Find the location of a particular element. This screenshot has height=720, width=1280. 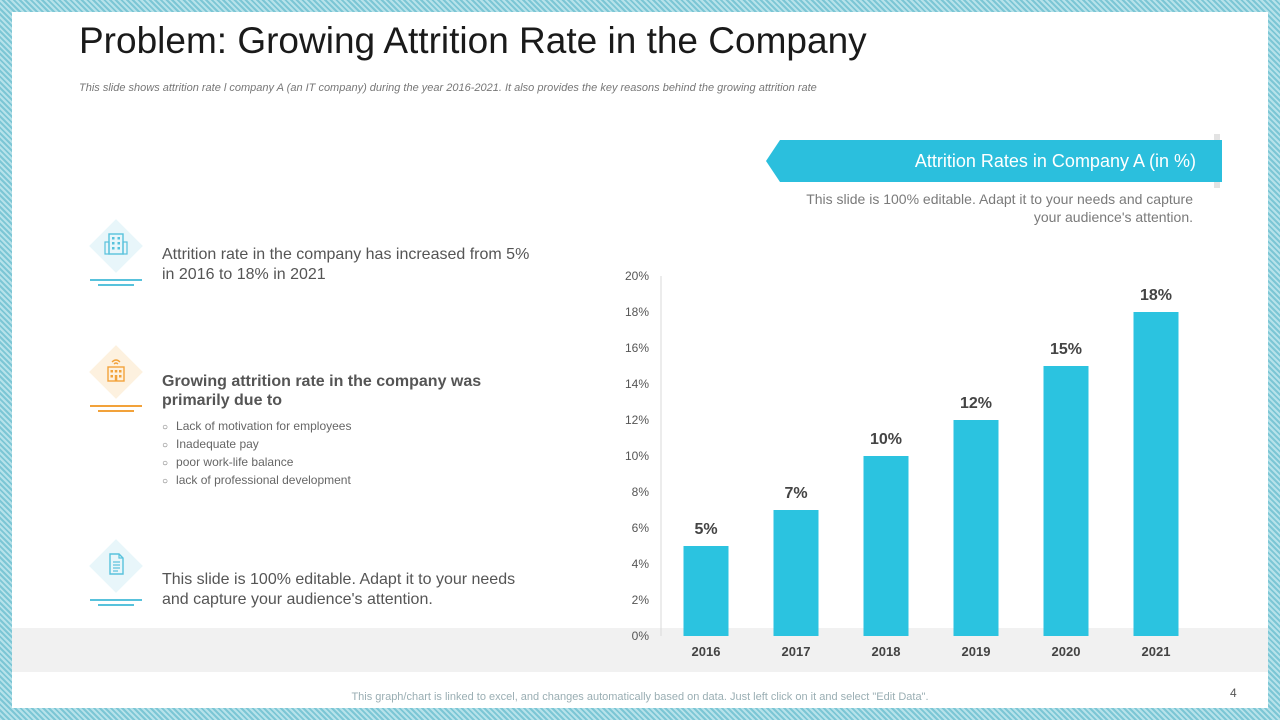

bar-2019 is located at coordinates (976, 528).